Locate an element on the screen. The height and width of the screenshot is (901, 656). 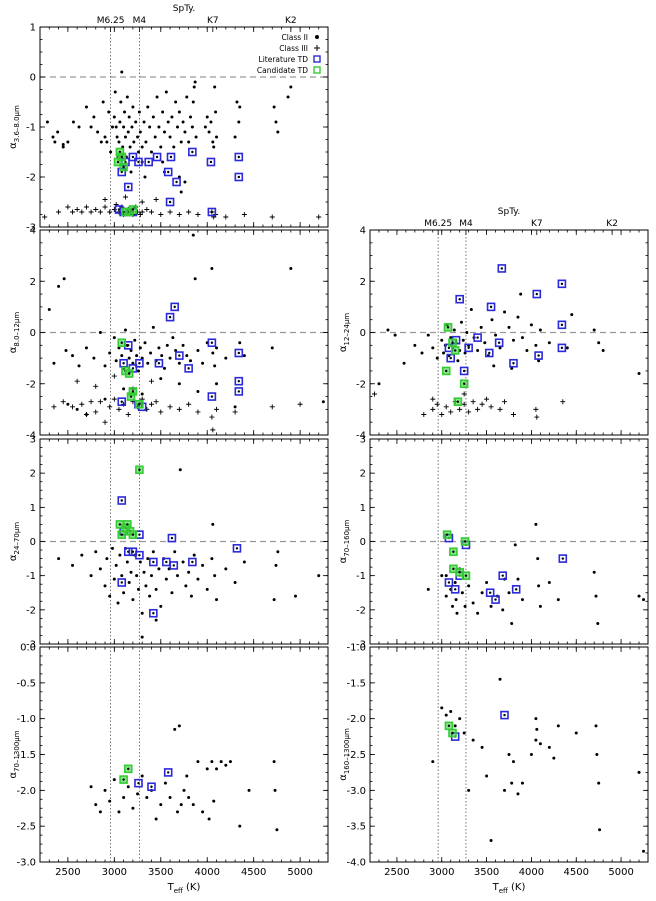
y-tick-label: 4 is located at coordinates (33, 231).